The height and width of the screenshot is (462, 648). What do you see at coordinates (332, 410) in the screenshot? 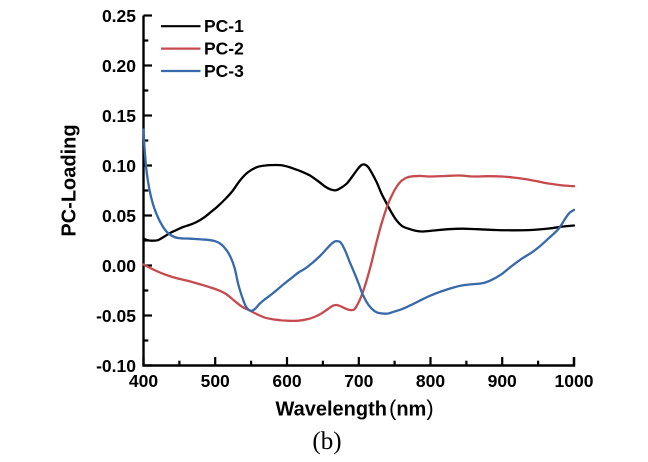
I see `svg-text: Wavelength` at bounding box center [332, 410].